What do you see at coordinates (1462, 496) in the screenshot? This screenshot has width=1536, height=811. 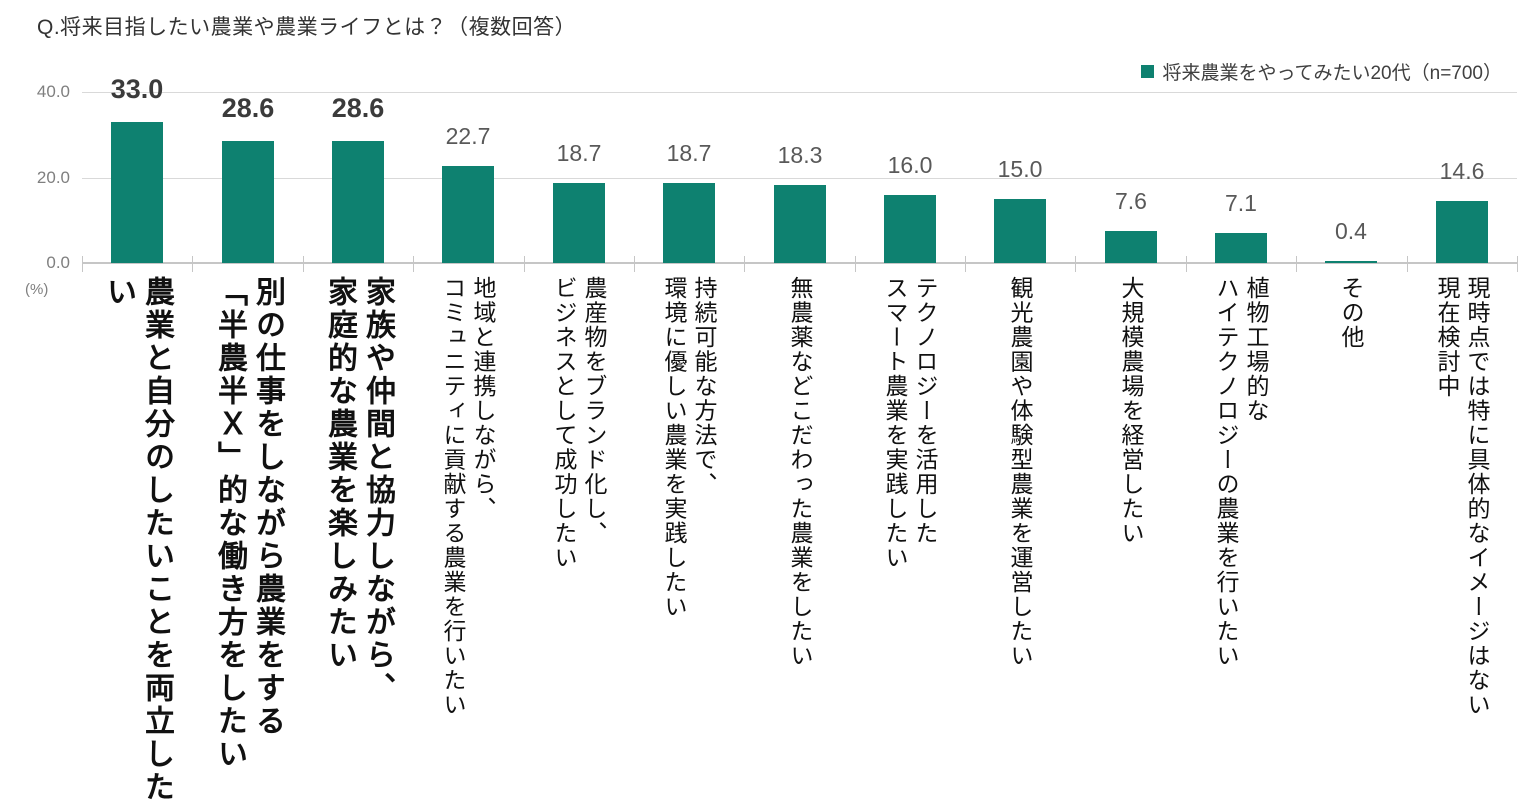 I see `category-label: 現時点では特に具体的なイメージはない 現在検討中` at bounding box center [1462, 496].